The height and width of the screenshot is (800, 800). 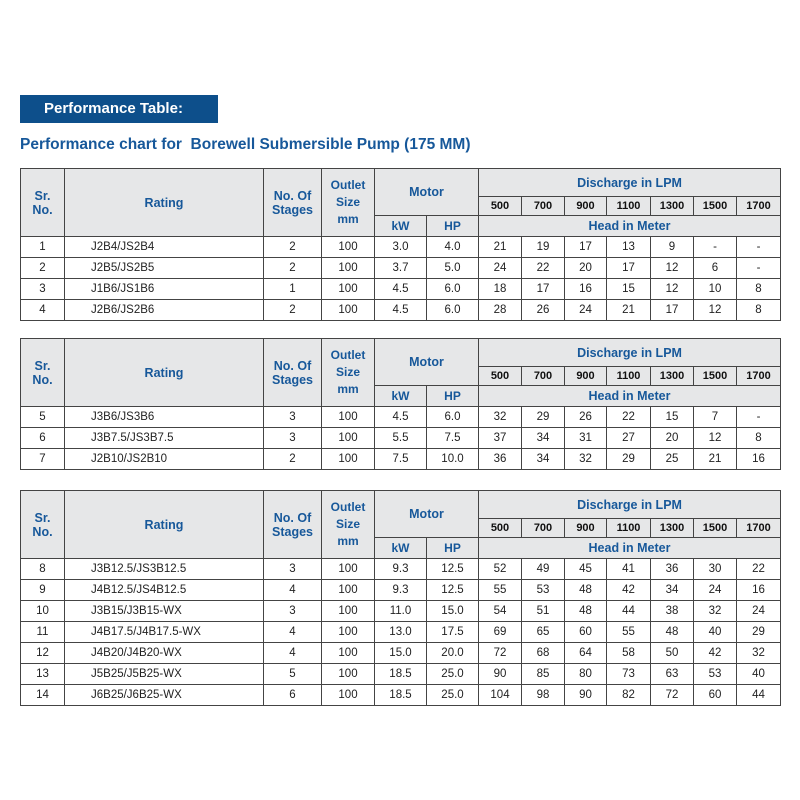 What do you see at coordinates (452, 653) in the screenshot?
I see `cell: 20.0` at bounding box center [452, 653].